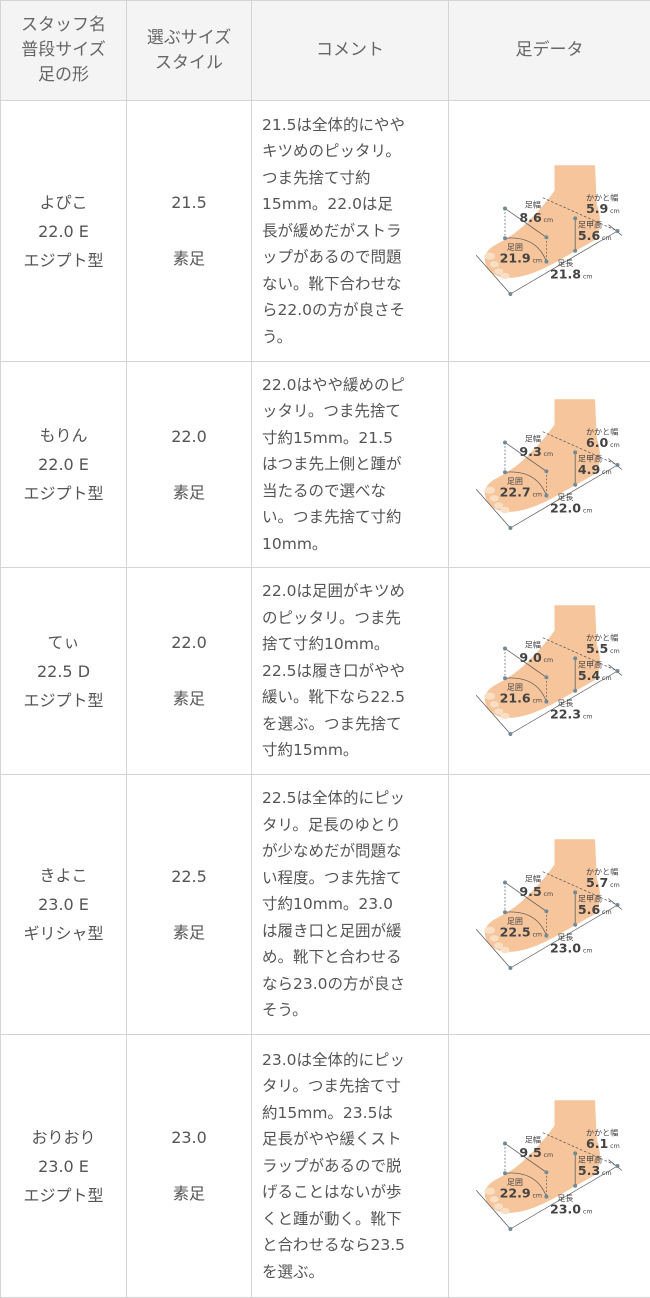 This screenshot has width=650, height=1298. What do you see at coordinates (565, 507) in the screenshot?
I see `length-value: 22.0` at bounding box center [565, 507].